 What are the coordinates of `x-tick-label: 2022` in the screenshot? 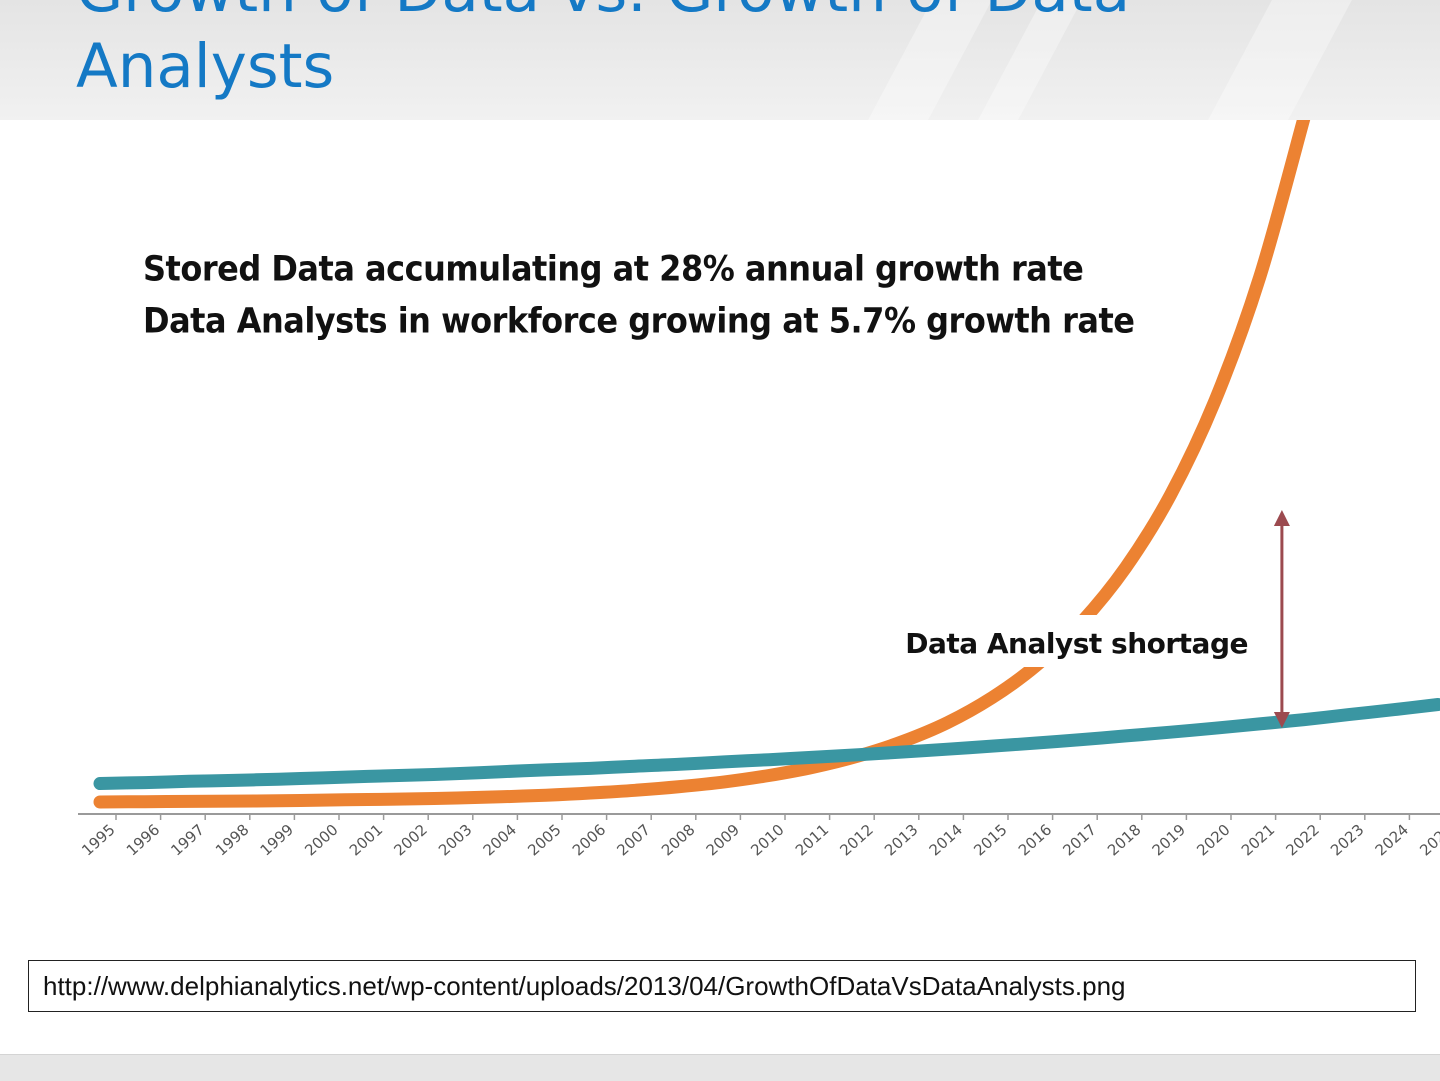 It's located at (1302, 840).